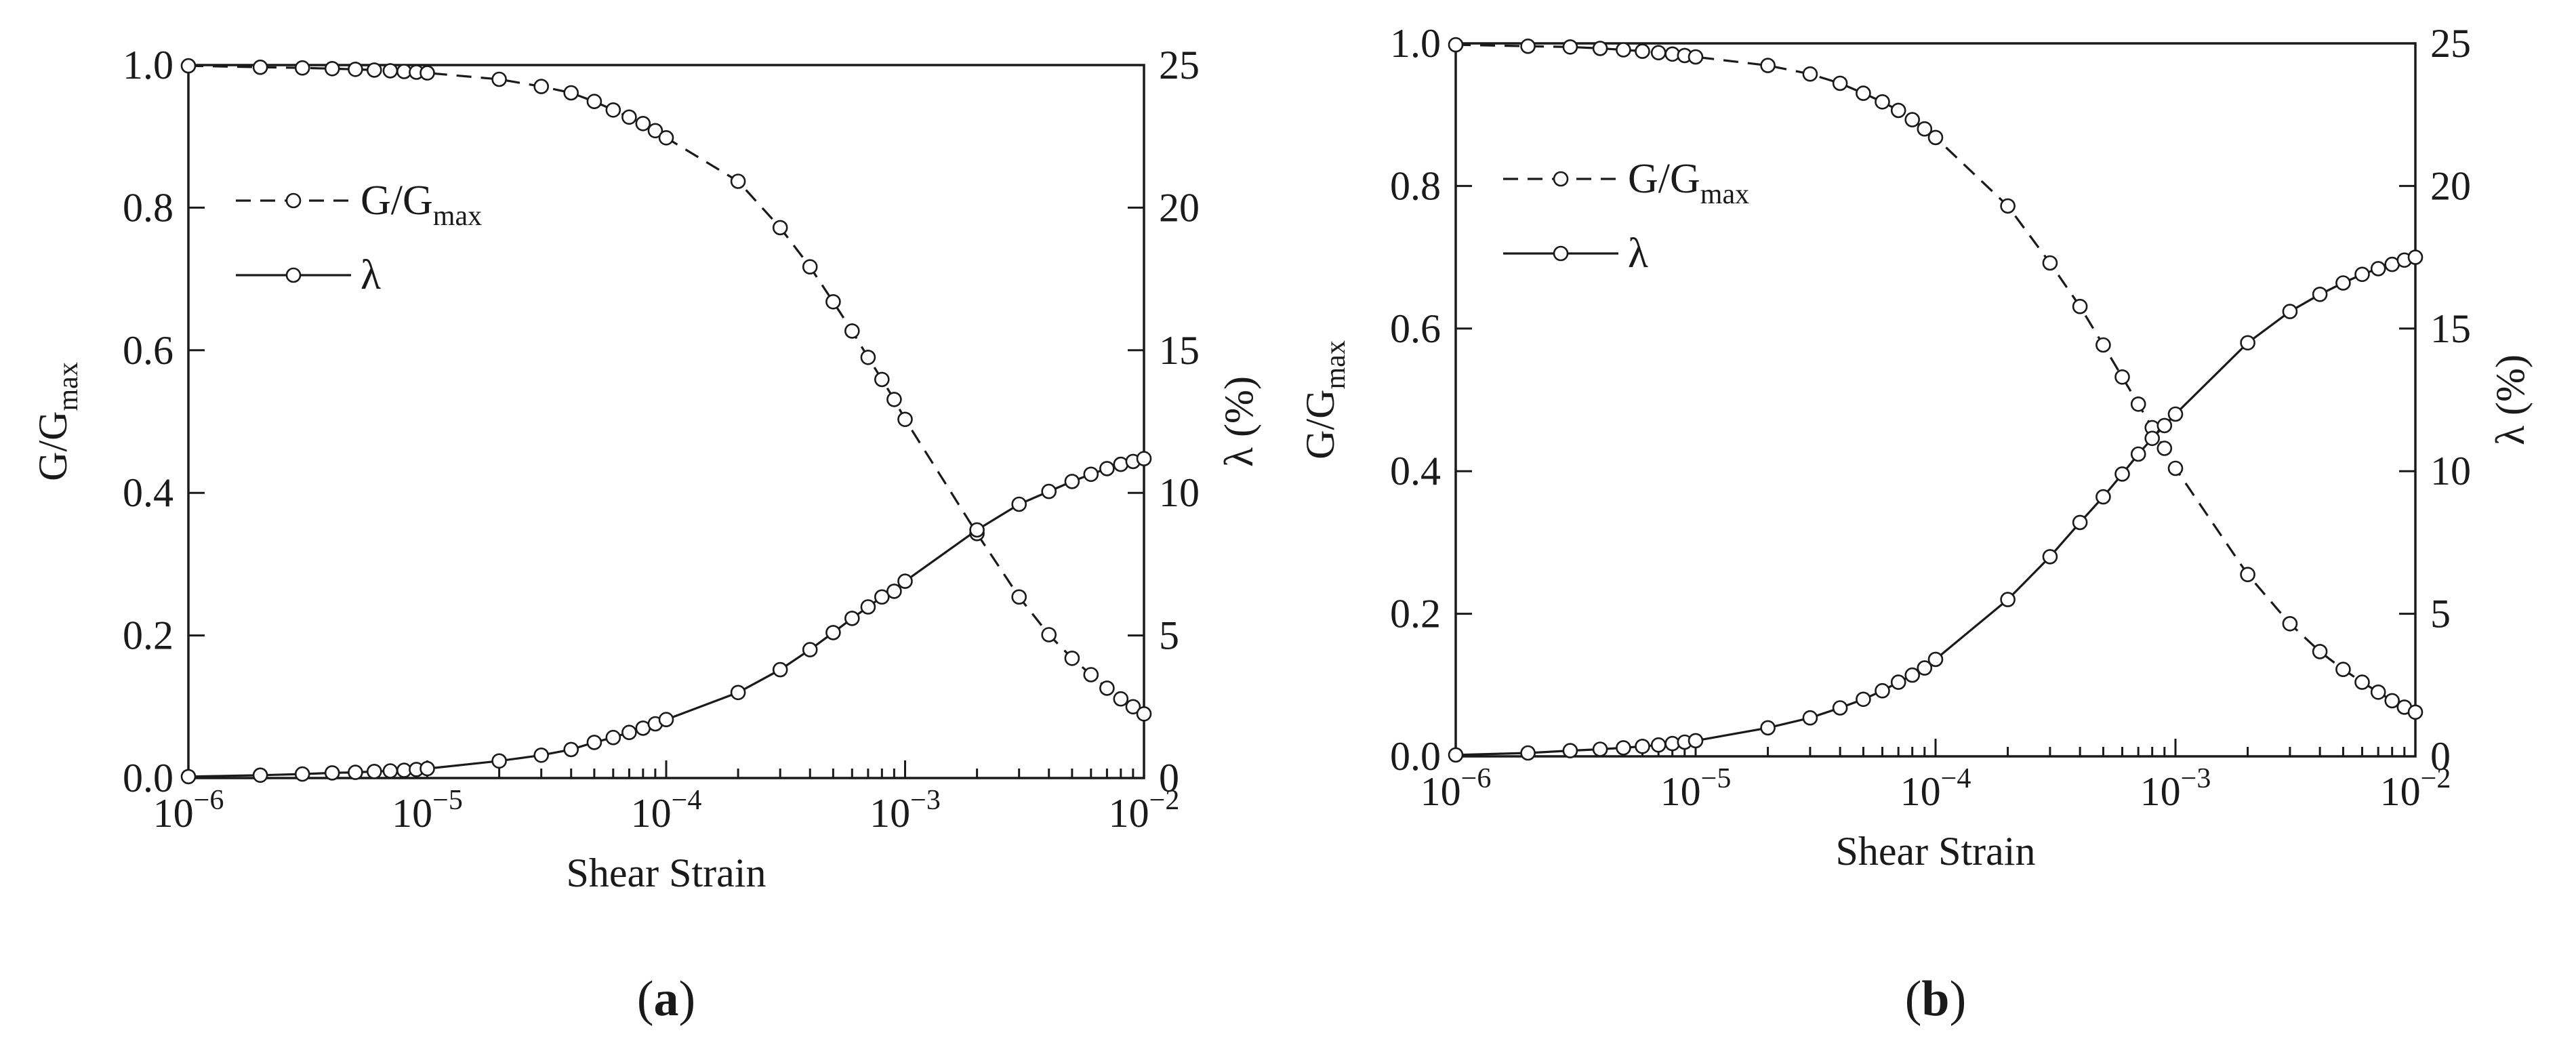 The width and height of the screenshot is (2576, 1041). I want to click on y-left-tick-label: 0.4, so click(148, 492).